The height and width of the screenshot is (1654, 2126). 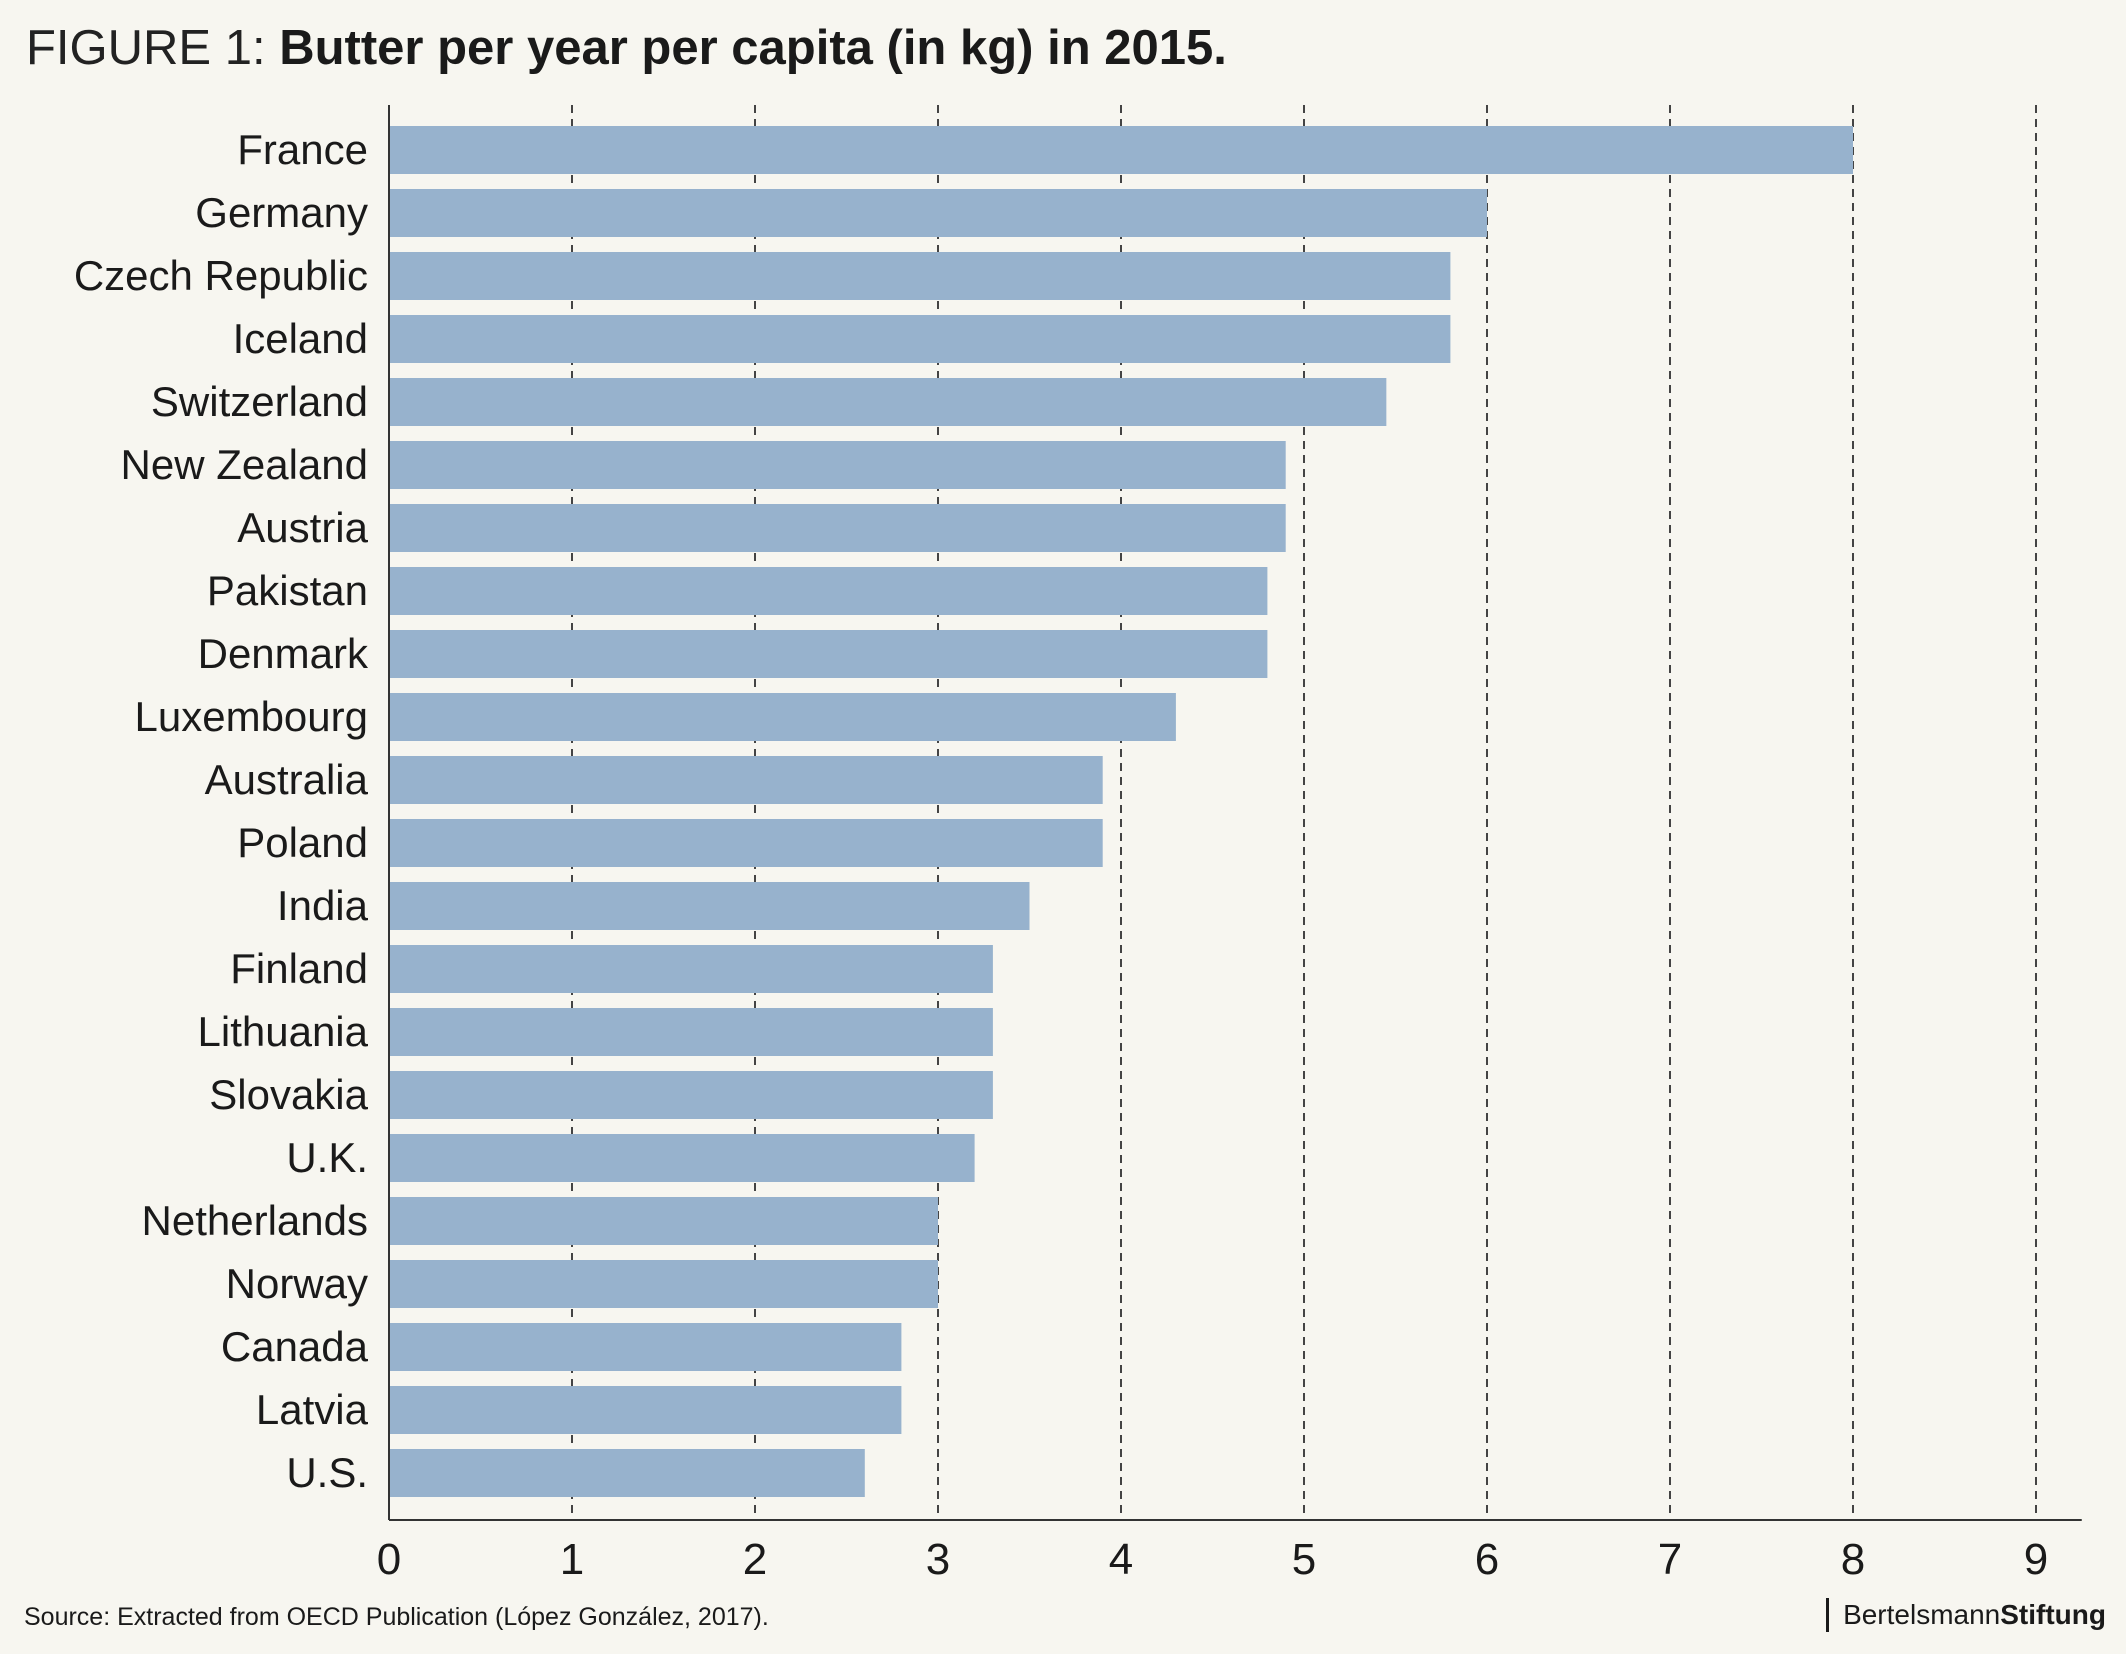 I want to click on x-tick-label-1: 1, so click(x=572, y=1559).